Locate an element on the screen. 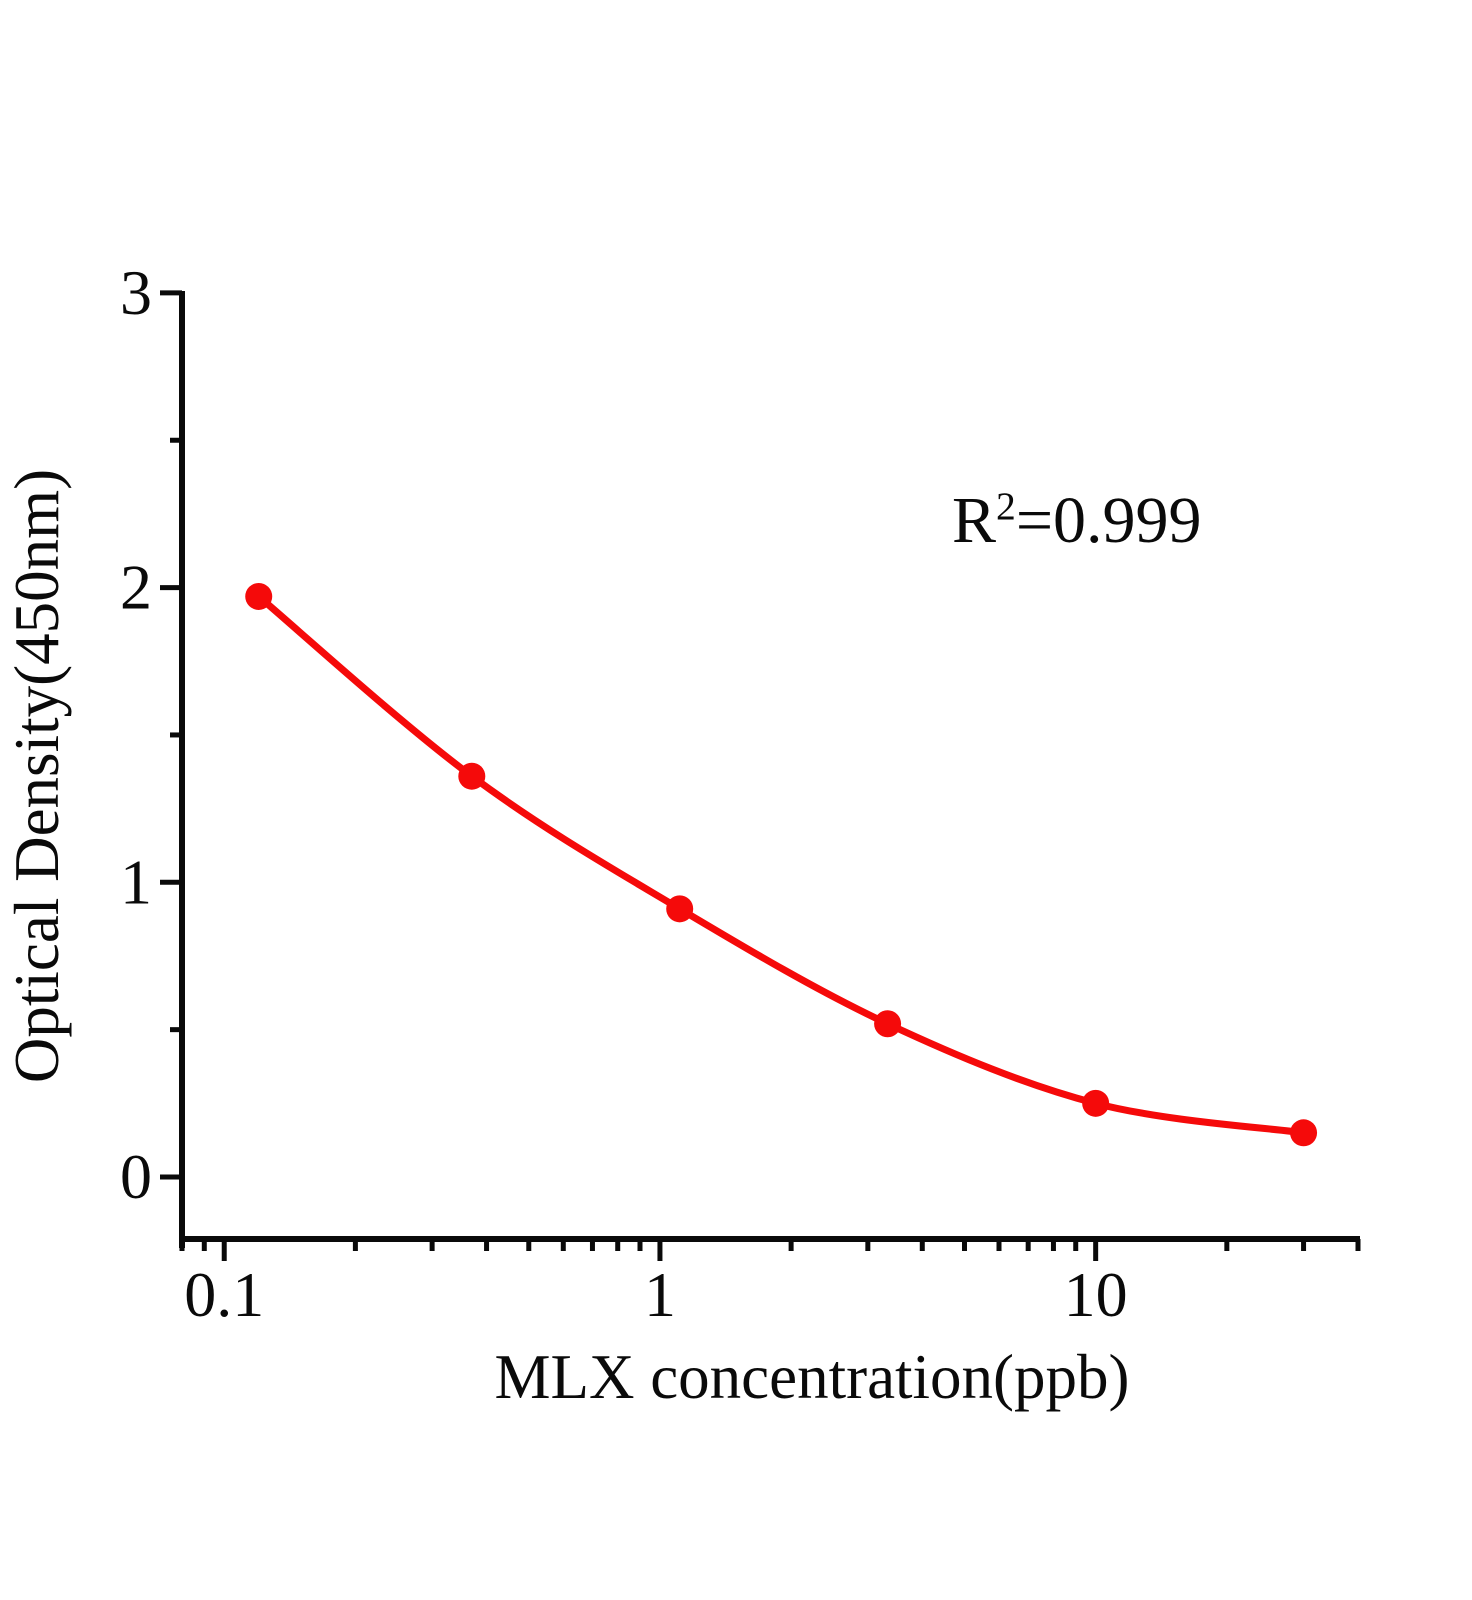 The height and width of the screenshot is (1600, 1472). x-tick-label: 1 is located at coordinates (660, 1294).